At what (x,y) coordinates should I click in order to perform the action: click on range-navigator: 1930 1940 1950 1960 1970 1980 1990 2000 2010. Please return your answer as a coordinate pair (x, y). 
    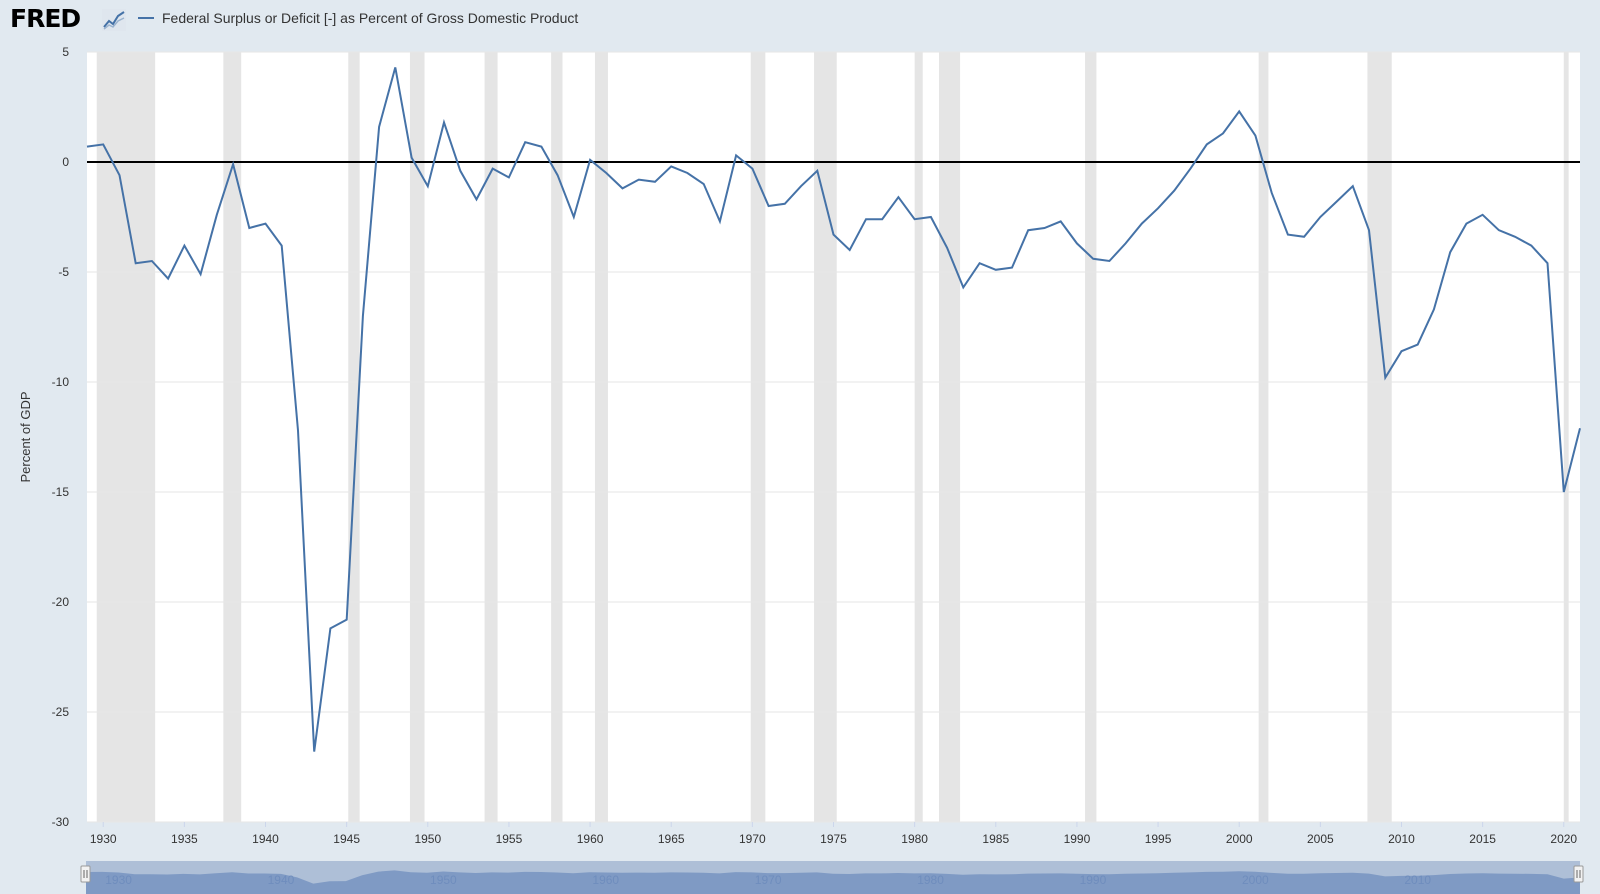
    Looking at the image, I should click on (832, 877).